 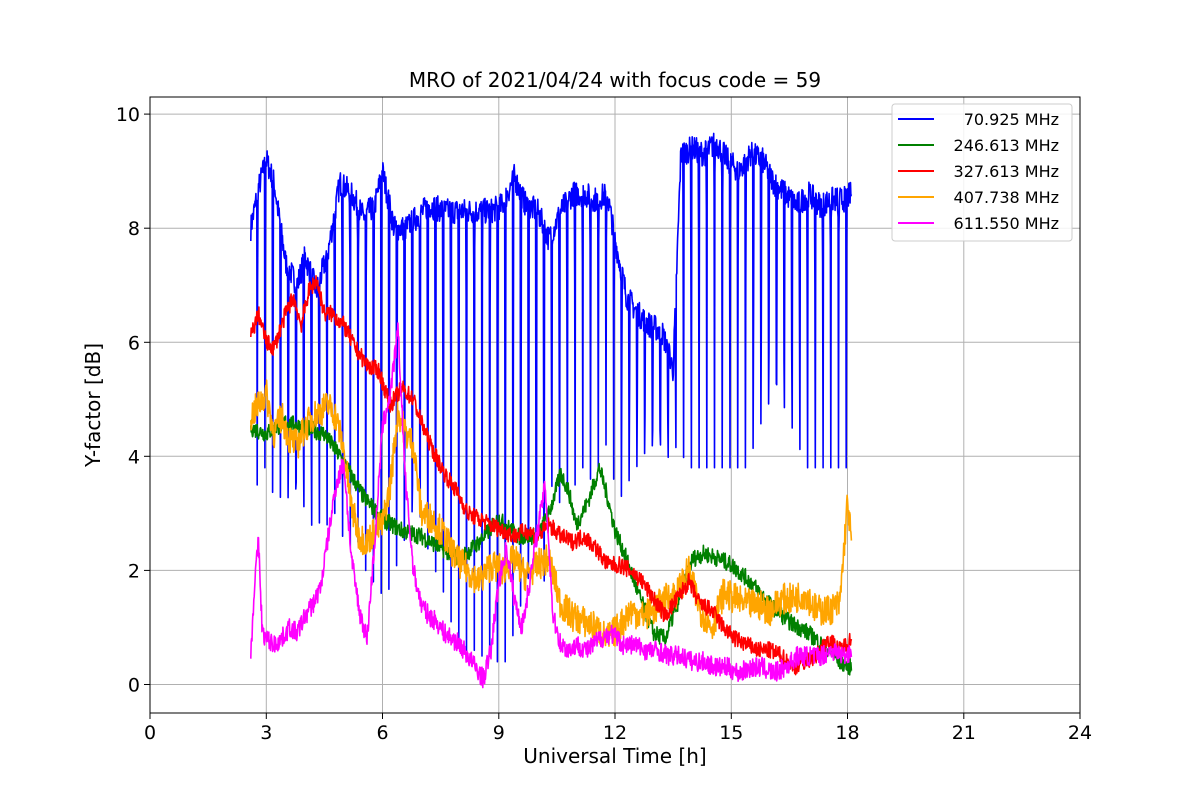 What do you see at coordinates (964, 733) in the screenshot?
I see `x-tick-label: 21` at bounding box center [964, 733].